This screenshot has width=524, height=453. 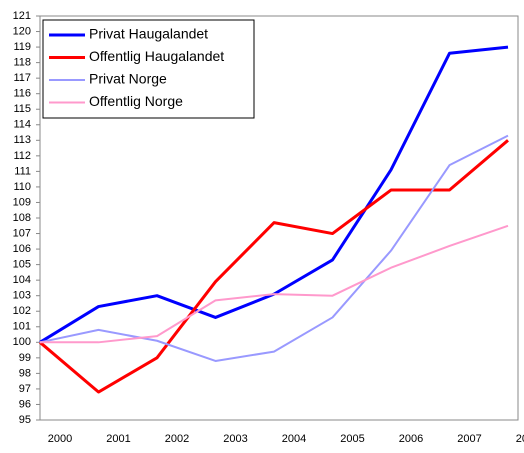 What do you see at coordinates (22, 233) in the screenshot?
I see `y-tick-label: 107` at bounding box center [22, 233].